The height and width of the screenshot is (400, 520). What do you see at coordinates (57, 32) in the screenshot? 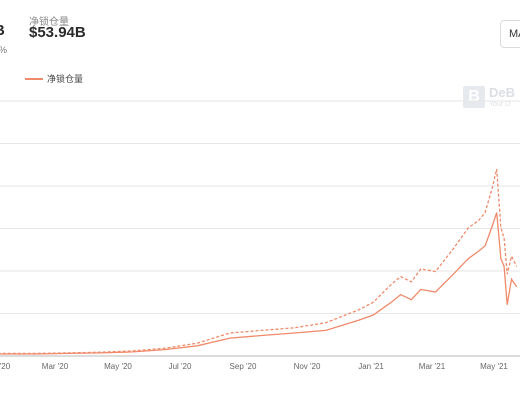
I see `net-locked-value: $53.94B` at bounding box center [57, 32].